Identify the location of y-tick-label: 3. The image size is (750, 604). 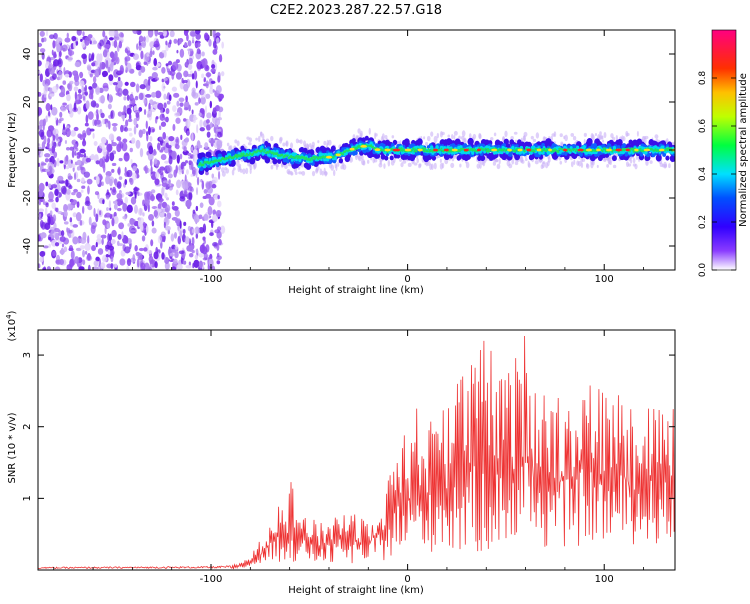
(27, 355).